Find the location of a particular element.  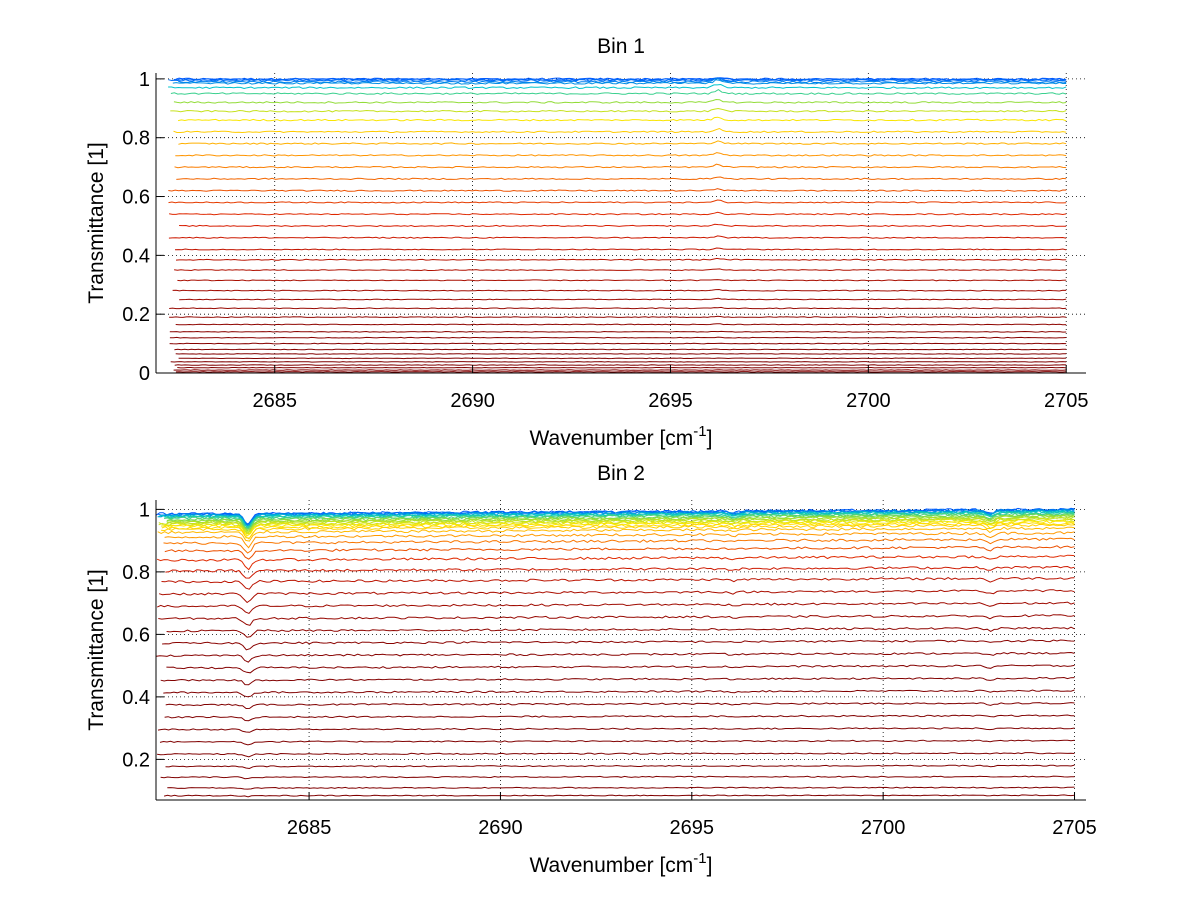

y-tick-label: 0 is located at coordinates (144, 374).